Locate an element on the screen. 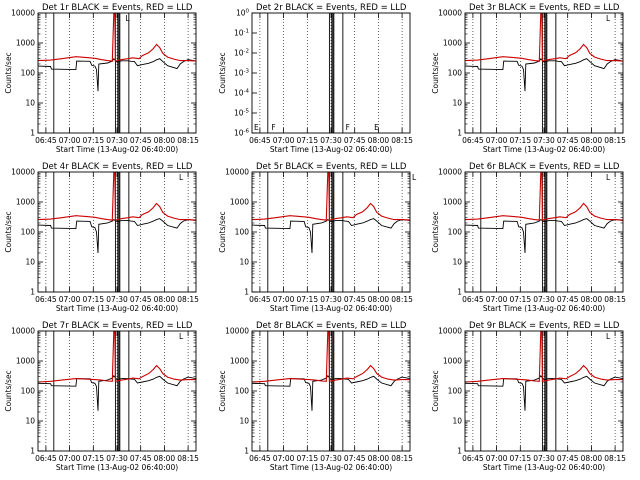  flag-marker-label: E is located at coordinates (256, 127).